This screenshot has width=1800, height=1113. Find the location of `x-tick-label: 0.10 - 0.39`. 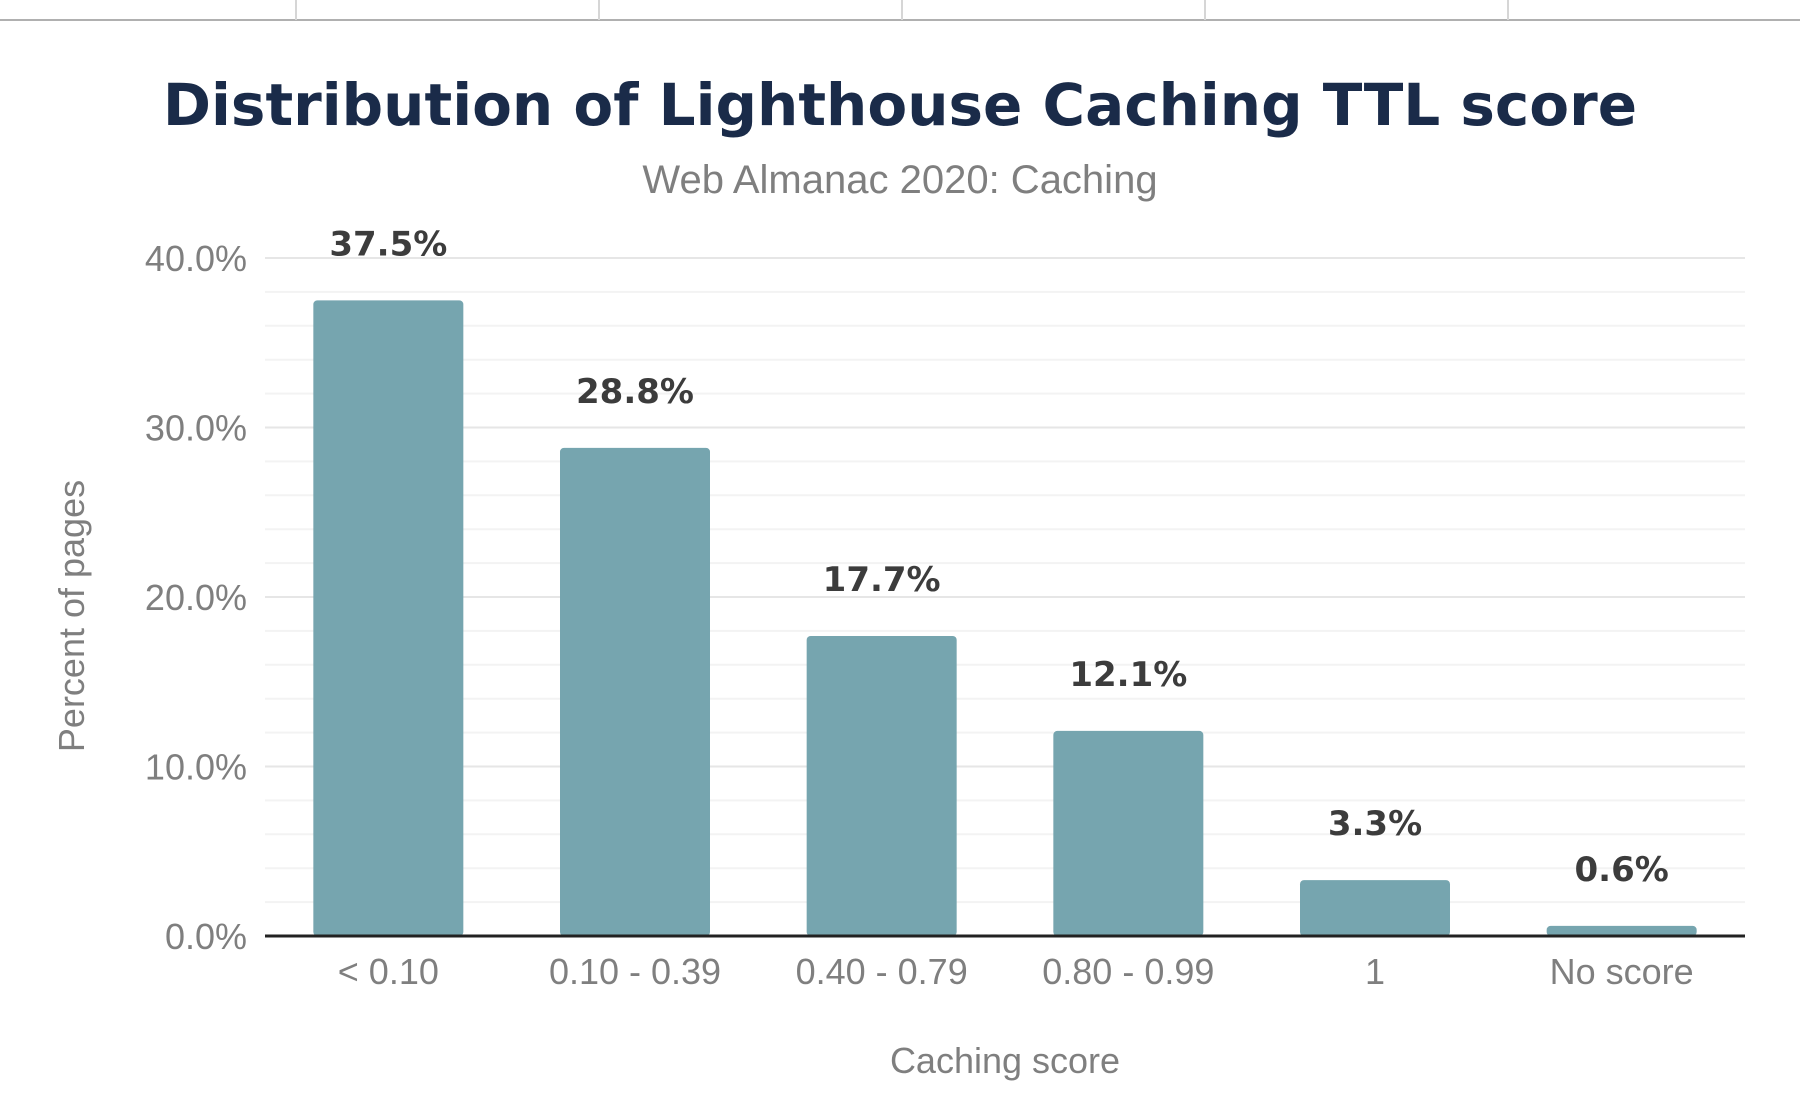

x-tick-label: 0.10 - 0.39 is located at coordinates (635, 971).